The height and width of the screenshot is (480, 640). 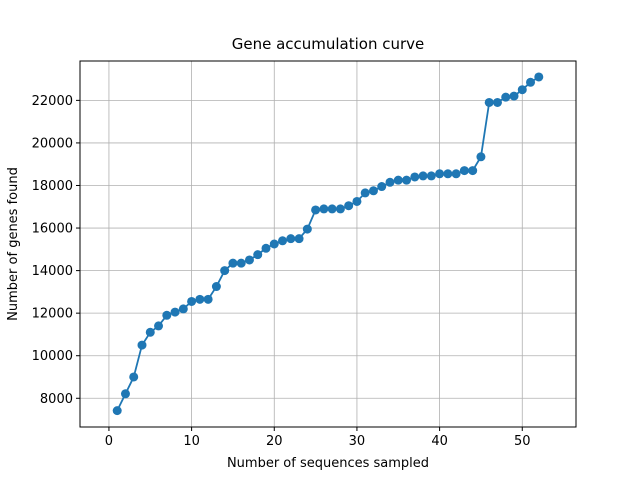 What do you see at coordinates (522, 441) in the screenshot?
I see `x-tick-label: 50` at bounding box center [522, 441].